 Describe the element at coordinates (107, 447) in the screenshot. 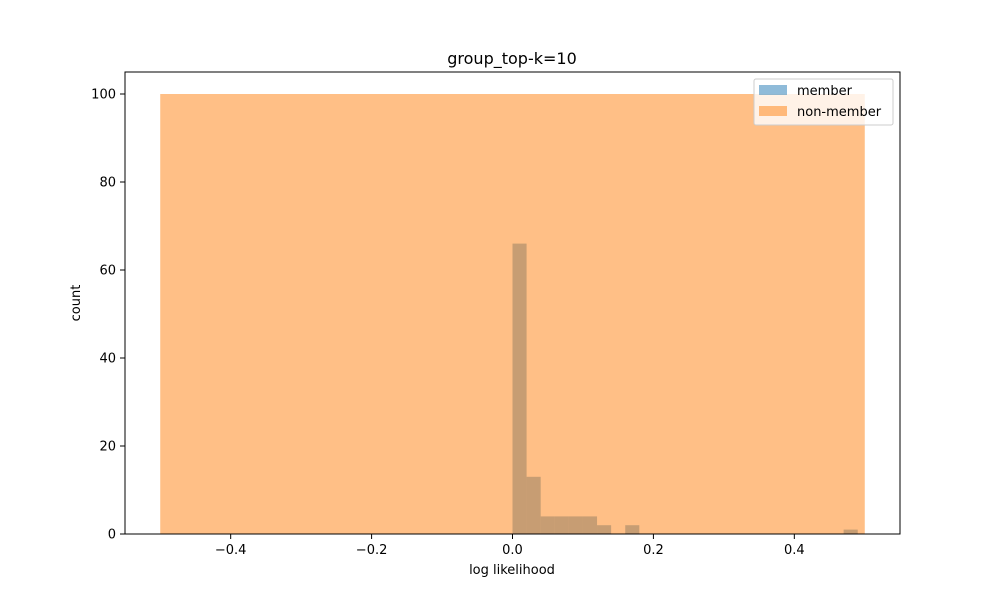

I see `y-tick-label: 20` at that location.